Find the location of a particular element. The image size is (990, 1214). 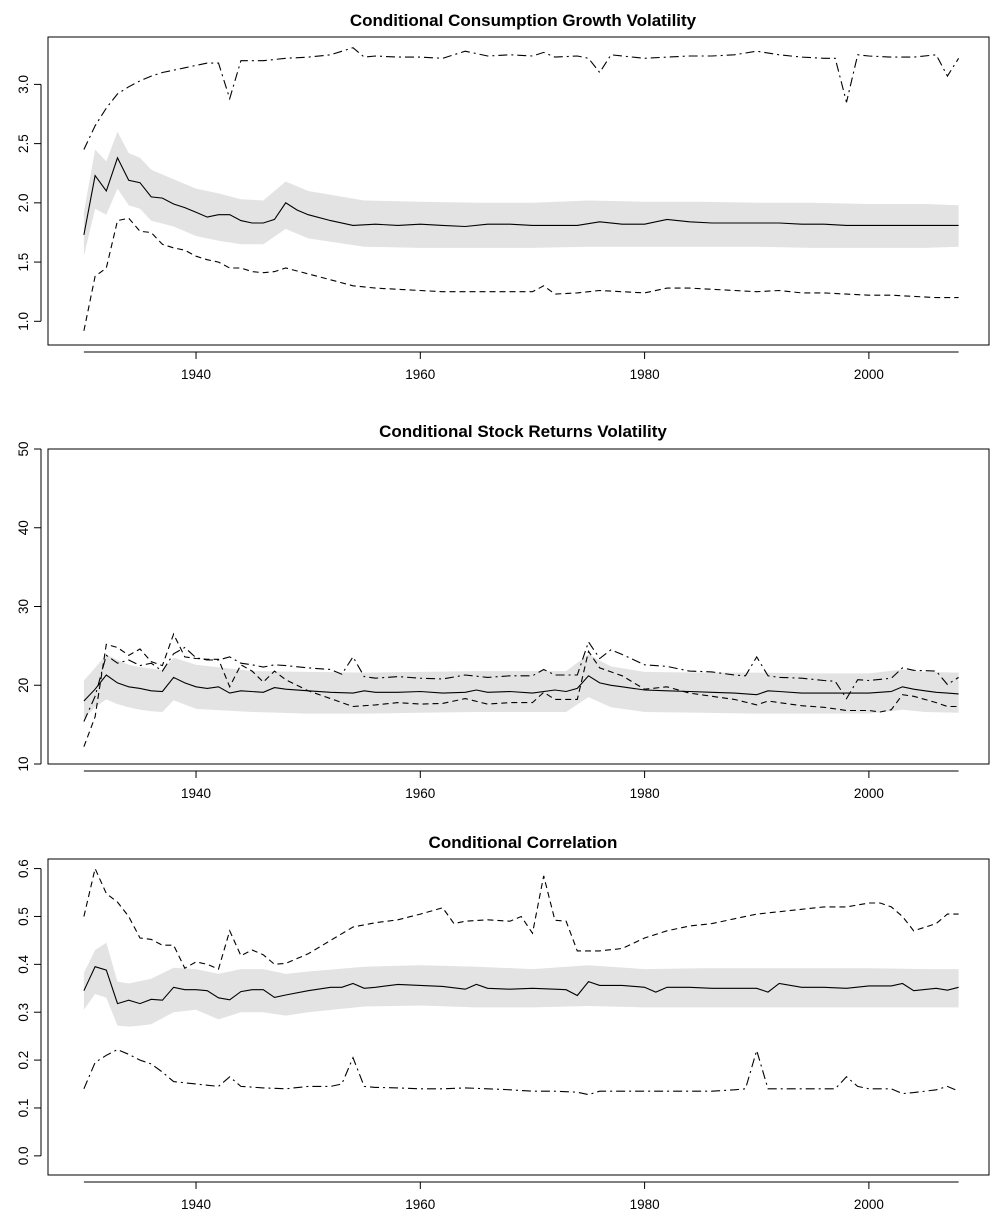

series-line-dashed is located at coordinates (521, 919).